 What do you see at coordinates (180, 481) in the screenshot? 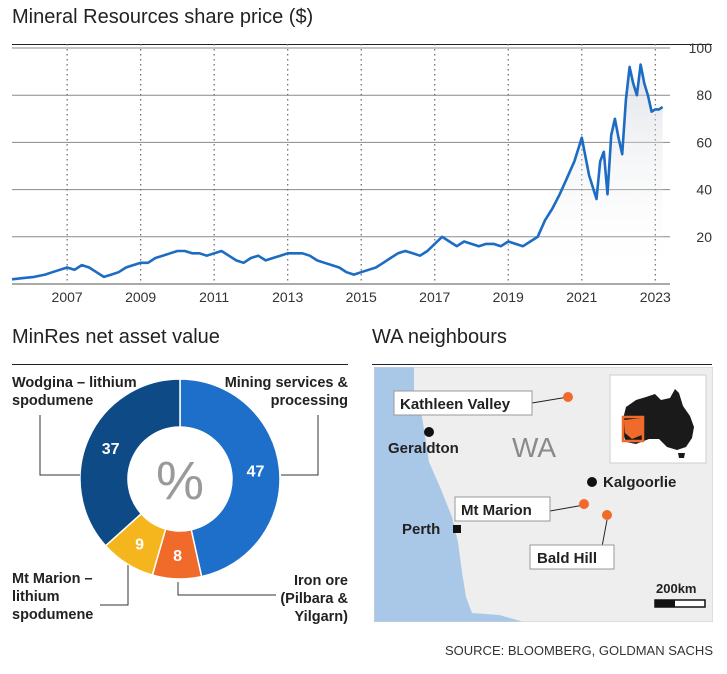
I see `donut-center-label: %` at bounding box center [180, 481].